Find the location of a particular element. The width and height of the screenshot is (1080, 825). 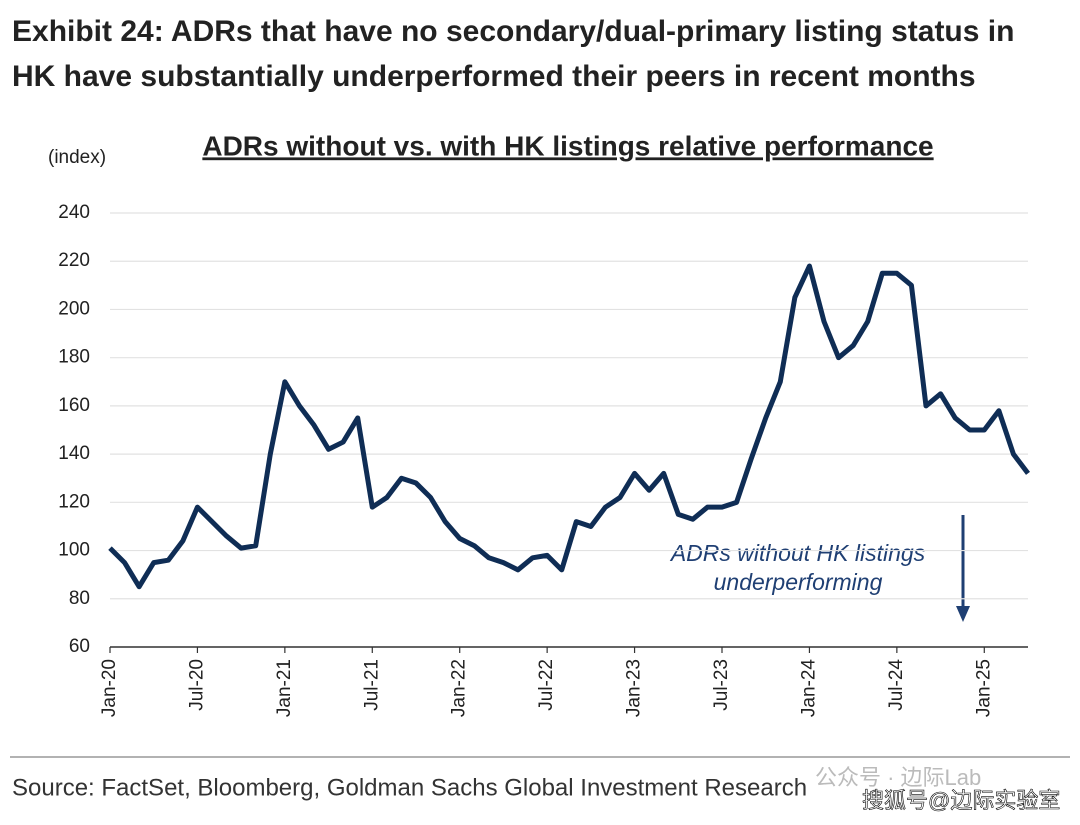

x-tick-label: Jul-20 is located at coordinates (196, 685).